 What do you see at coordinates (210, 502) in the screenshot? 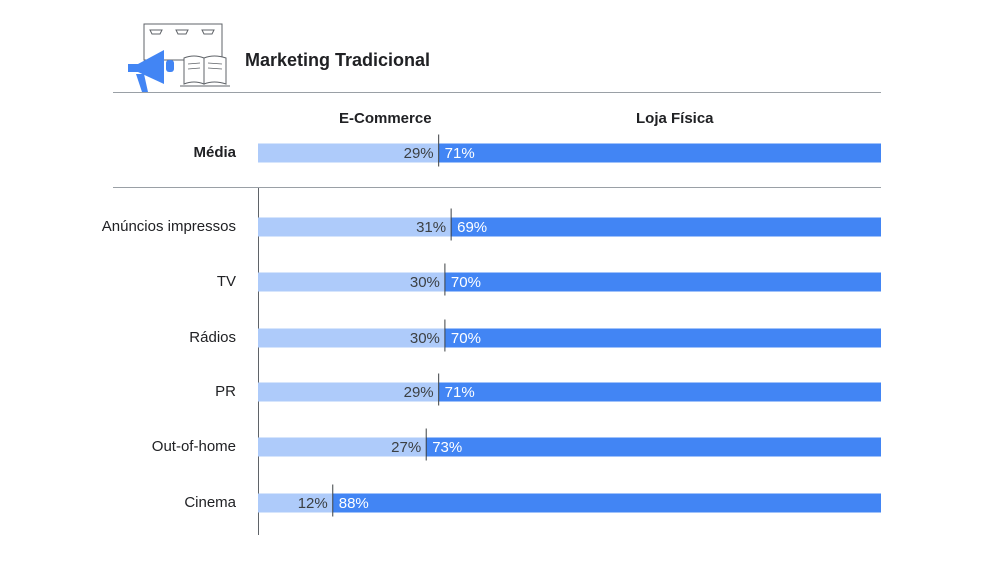
I see `category-label-cinema: Cinema` at bounding box center [210, 502].